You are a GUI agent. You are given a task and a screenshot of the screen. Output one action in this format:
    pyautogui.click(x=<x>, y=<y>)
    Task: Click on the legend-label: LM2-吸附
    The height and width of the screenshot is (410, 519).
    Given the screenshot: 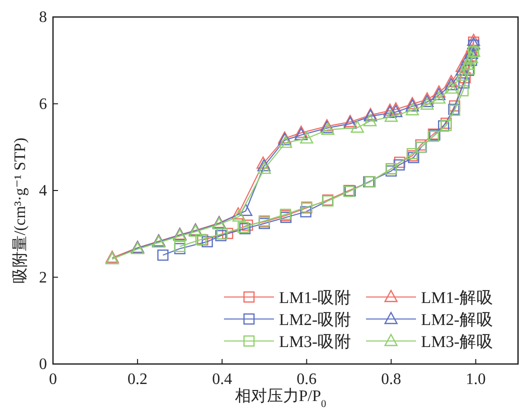 What is the action you would take?
    pyautogui.click(x=315, y=319)
    